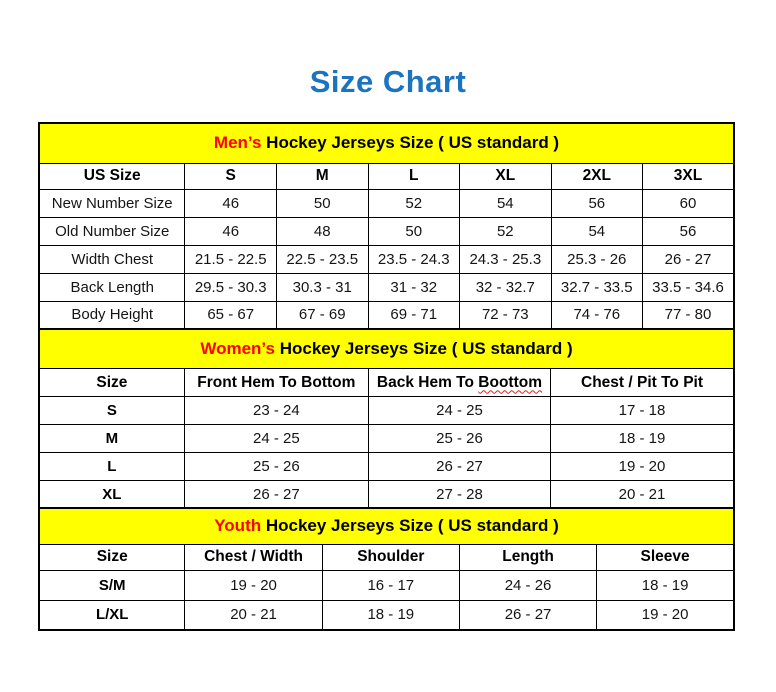 This screenshot has height=692, width=776. What do you see at coordinates (528, 585) in the screenshot?
I see `data-cell: 24 - 26` at bounding box center [528, 585].